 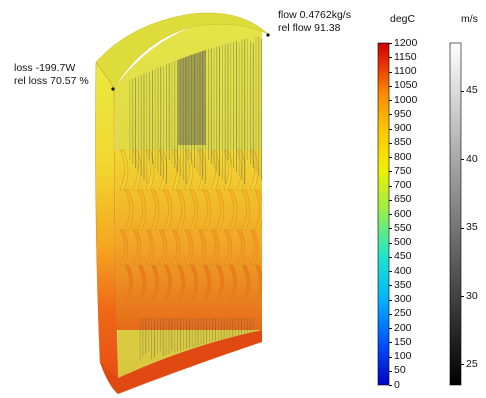 I want to click on temperature-tick-1050: 1050, so click(x=406, y=85).